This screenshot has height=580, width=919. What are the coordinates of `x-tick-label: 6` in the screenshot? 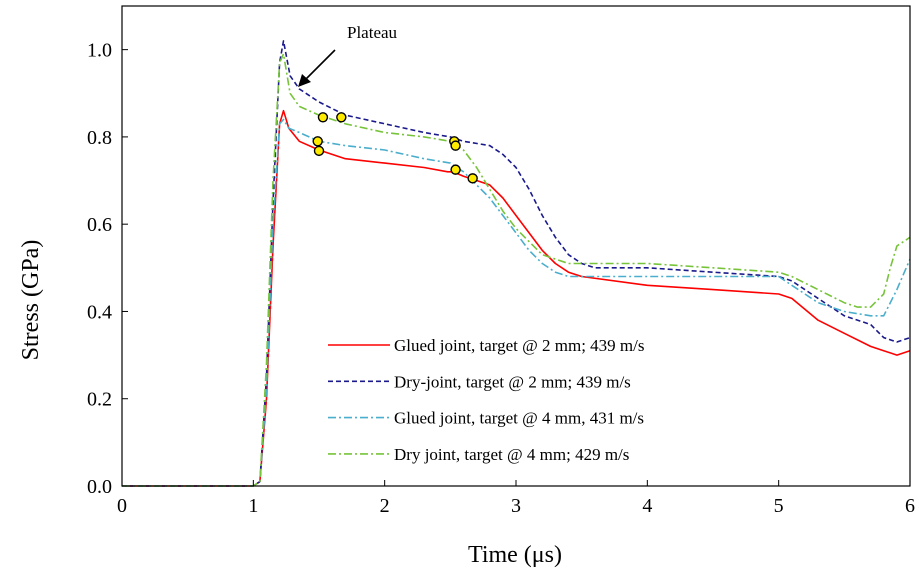 It's located at (910, 506).